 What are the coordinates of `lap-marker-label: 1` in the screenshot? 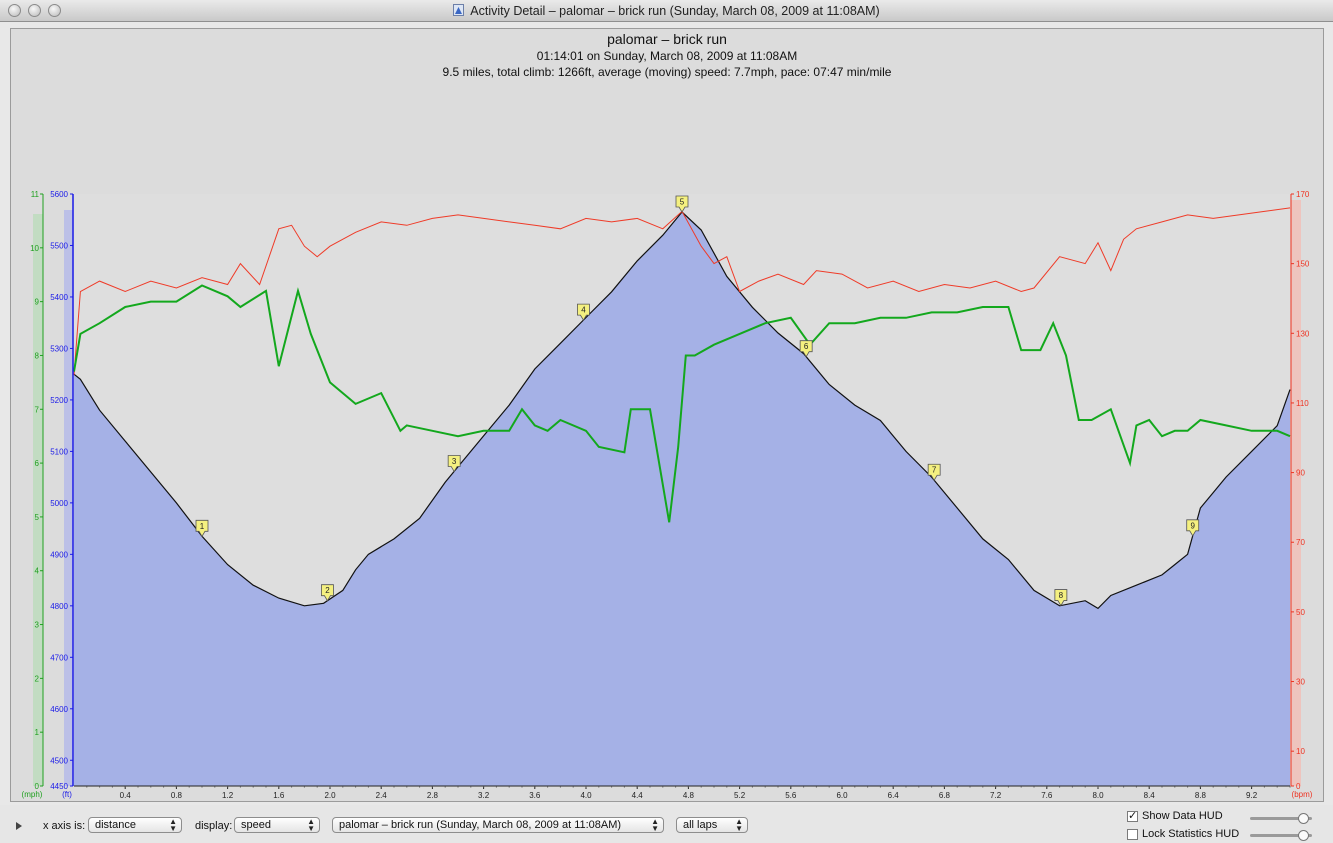 It's located at (202, 526).